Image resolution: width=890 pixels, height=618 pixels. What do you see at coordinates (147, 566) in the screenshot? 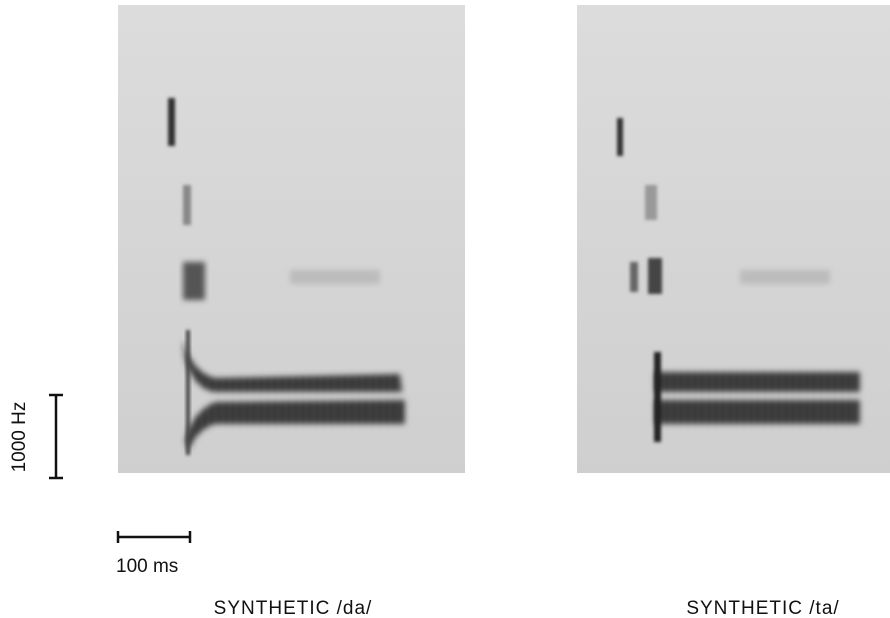
I see `time-label: 100 ms` at bounding box center [147, 566].